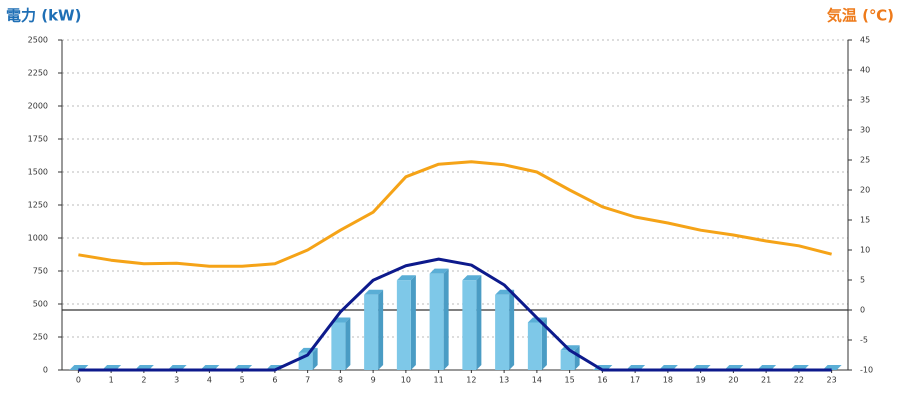 The height and width of the screenshot is (400, 900). What do you see at coordinates (143, 380) in the screenshot?
I see `x-tick-label: 2` at bounding box center [143, 380].